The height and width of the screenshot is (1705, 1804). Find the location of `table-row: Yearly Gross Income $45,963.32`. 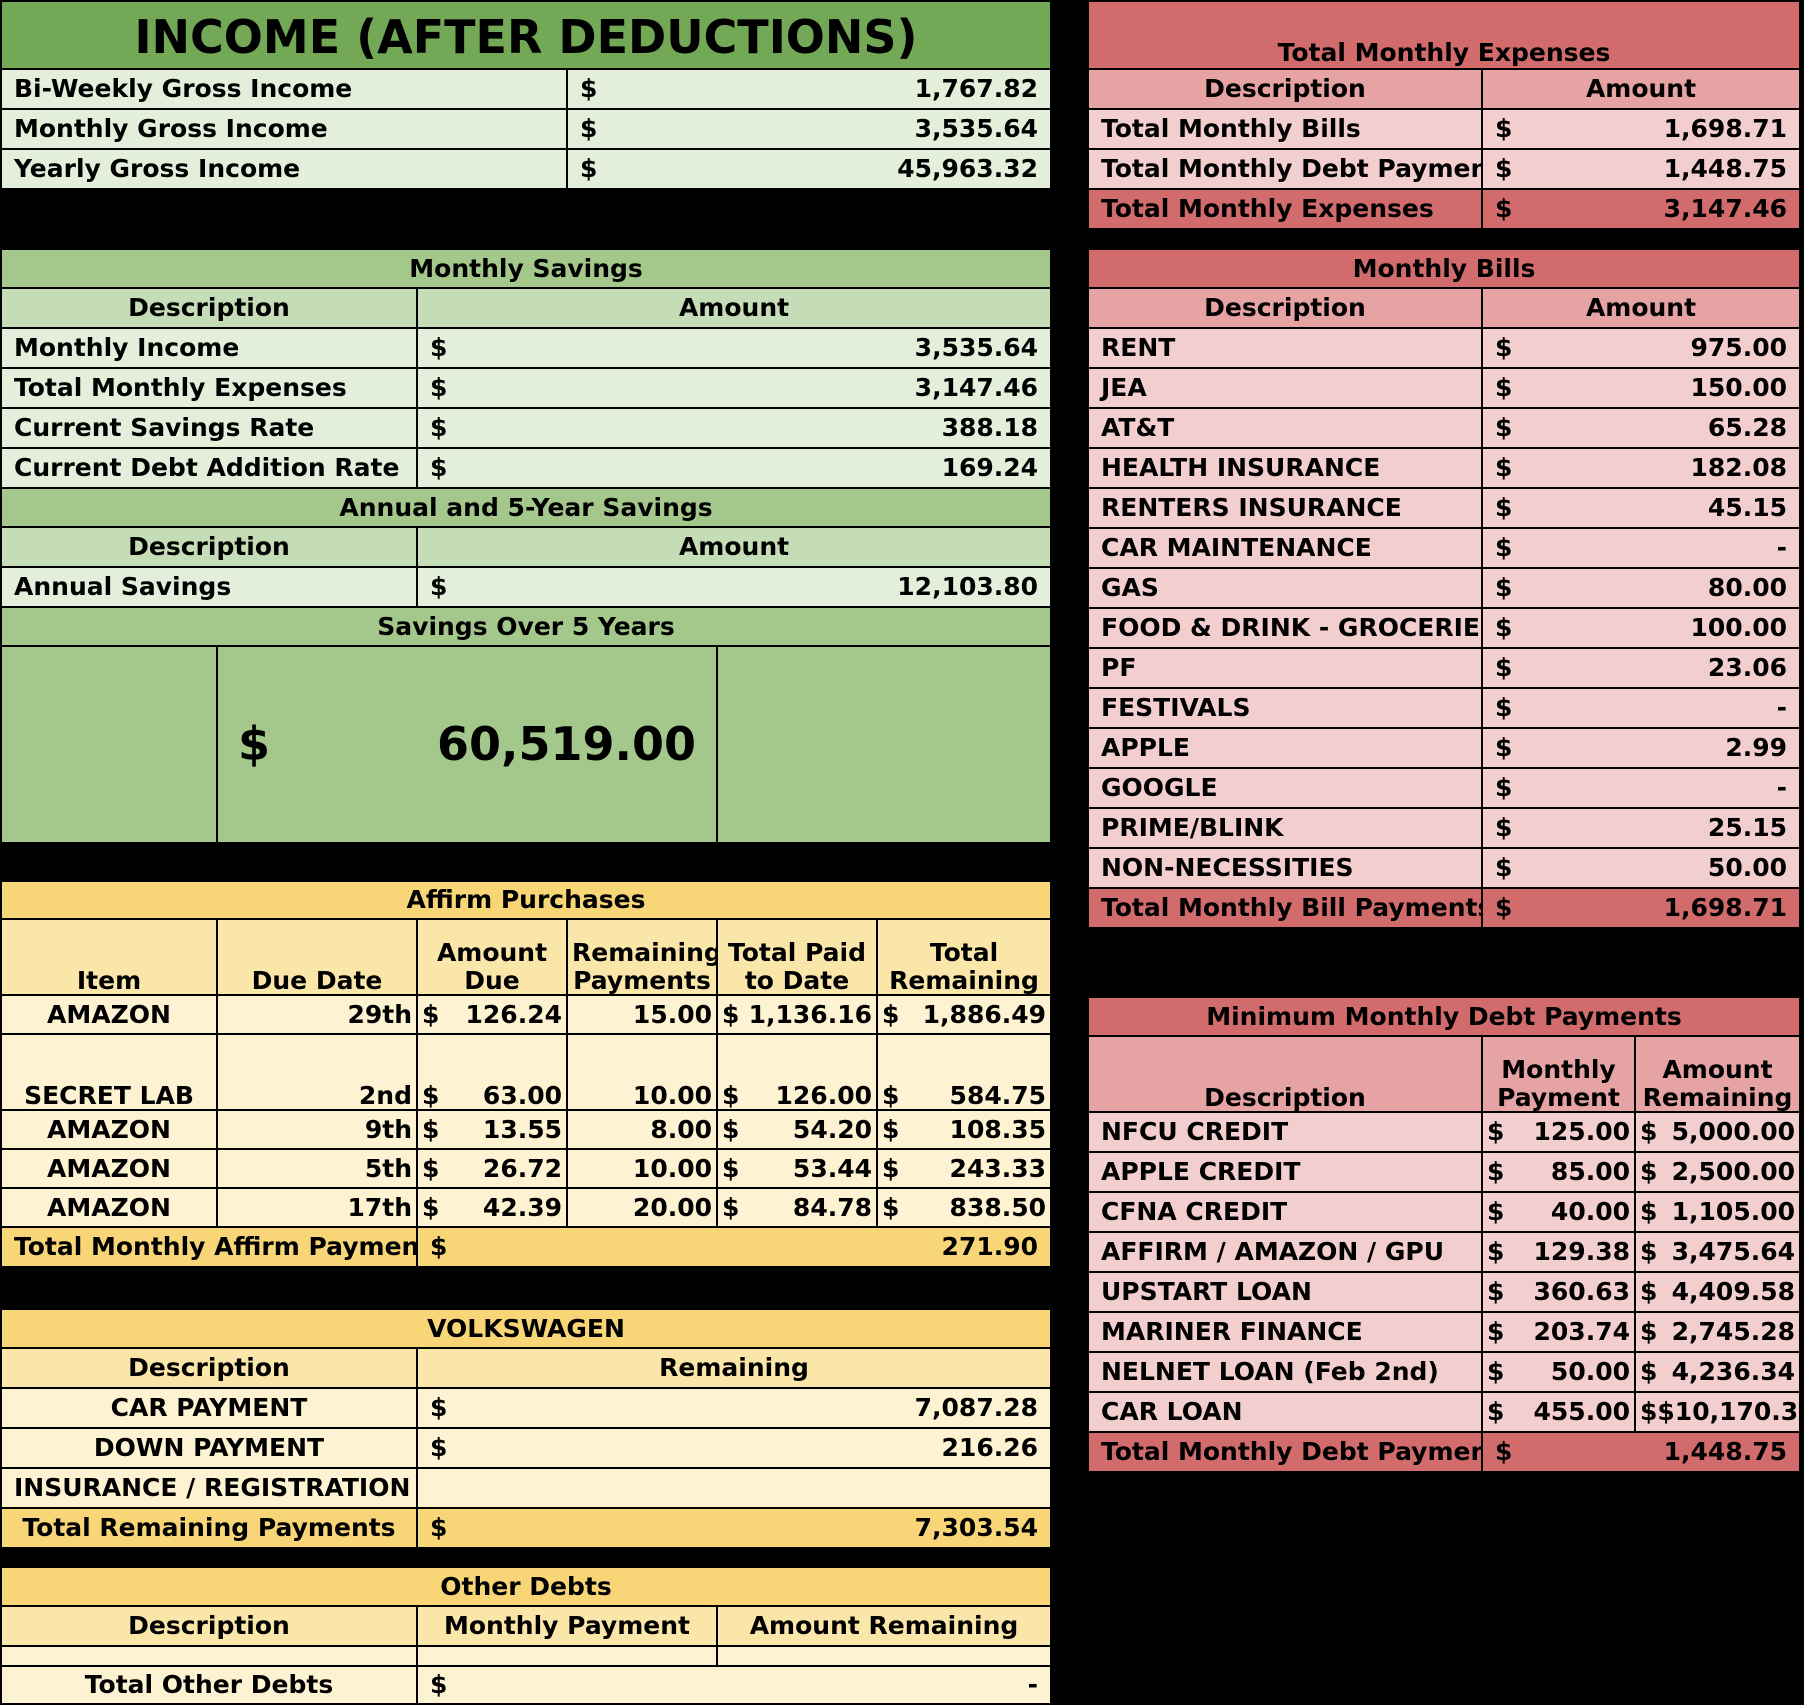

table-row: Yearly Gross Income $45,963.32 is located at coordinates (526, 169).